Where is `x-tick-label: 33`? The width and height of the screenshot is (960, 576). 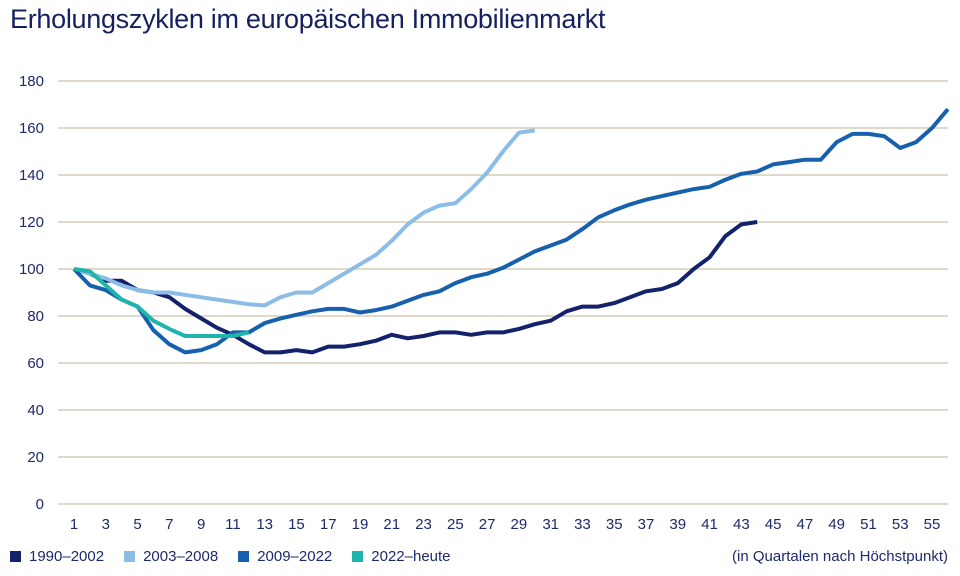 x-tick-label: 33 is located at coordinates (582, 524).